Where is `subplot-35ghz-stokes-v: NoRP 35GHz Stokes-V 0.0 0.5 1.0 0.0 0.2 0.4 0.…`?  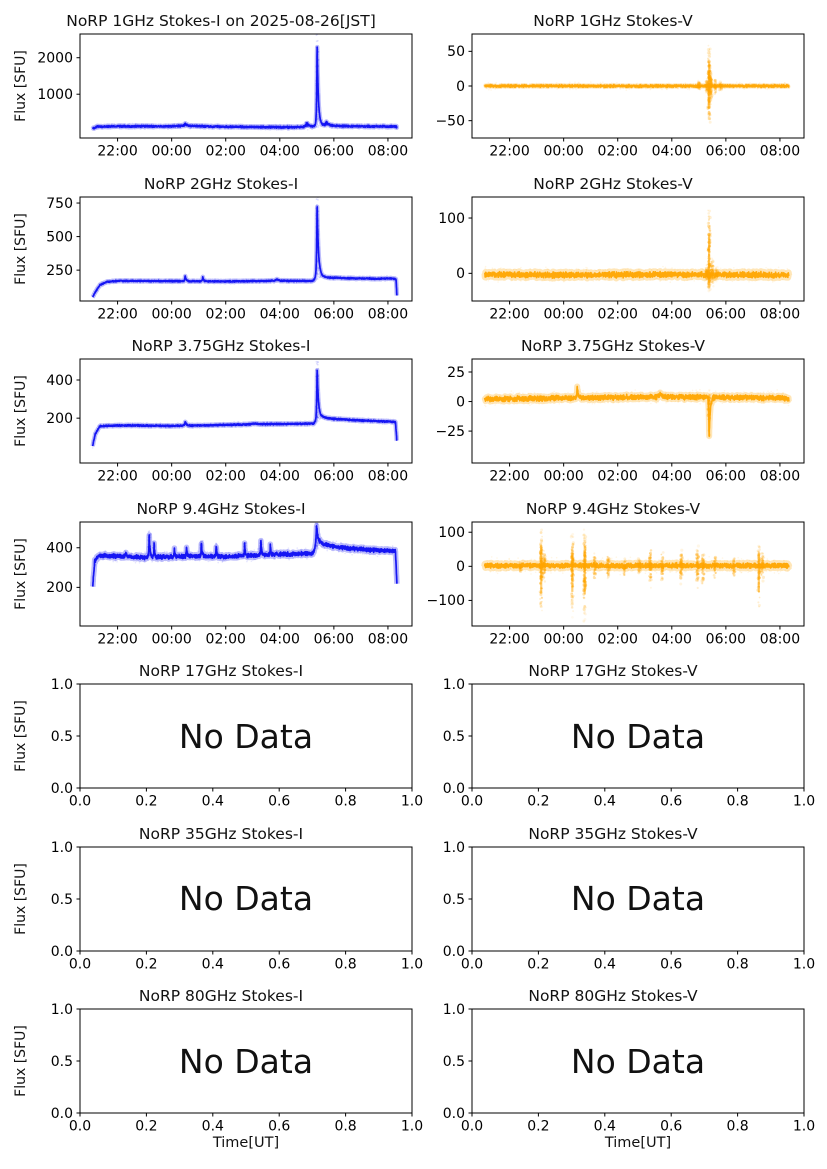
subplot-35ghz-stokes-v: NoRP 35GHz Stokes-V 0.0 0.5 1.0 0.0 0.2 0.4 0.… is located at coordinates (629, 899).